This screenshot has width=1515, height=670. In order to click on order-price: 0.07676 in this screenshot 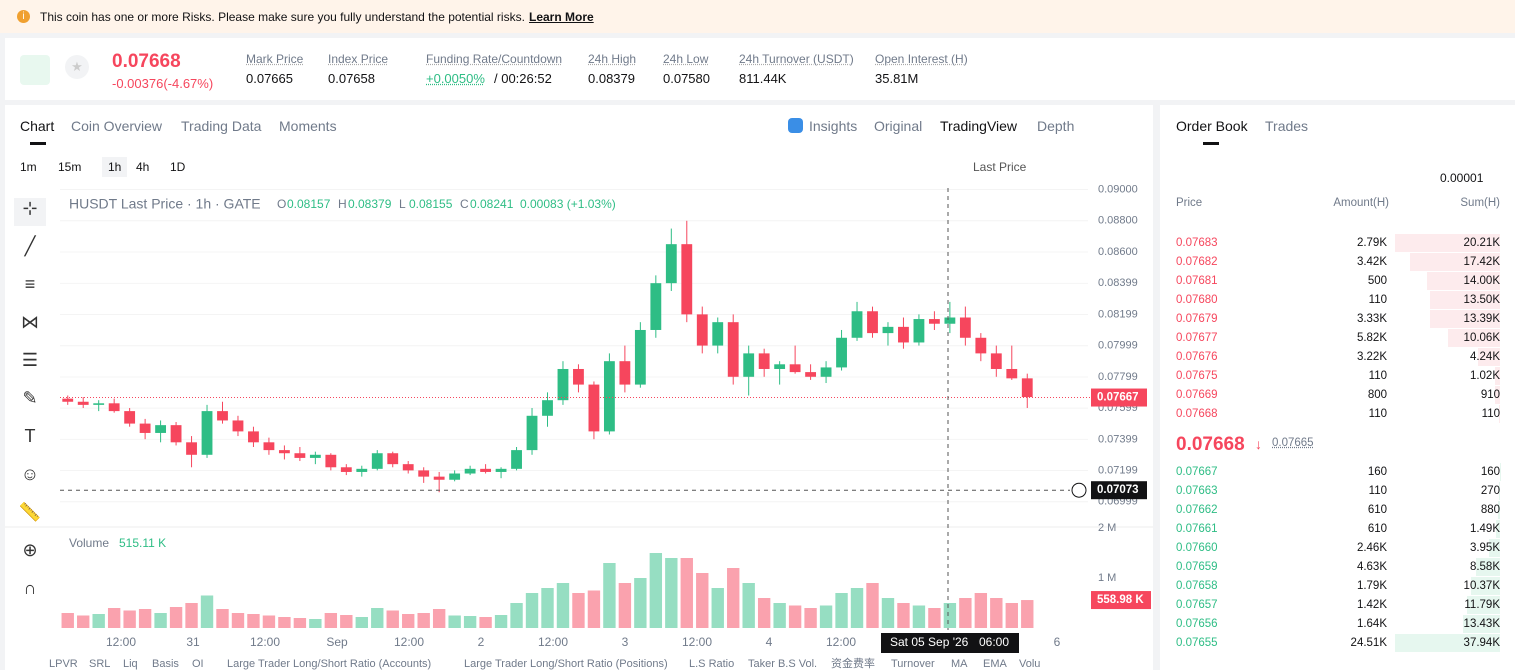, I will do `click(1197, 357)`.